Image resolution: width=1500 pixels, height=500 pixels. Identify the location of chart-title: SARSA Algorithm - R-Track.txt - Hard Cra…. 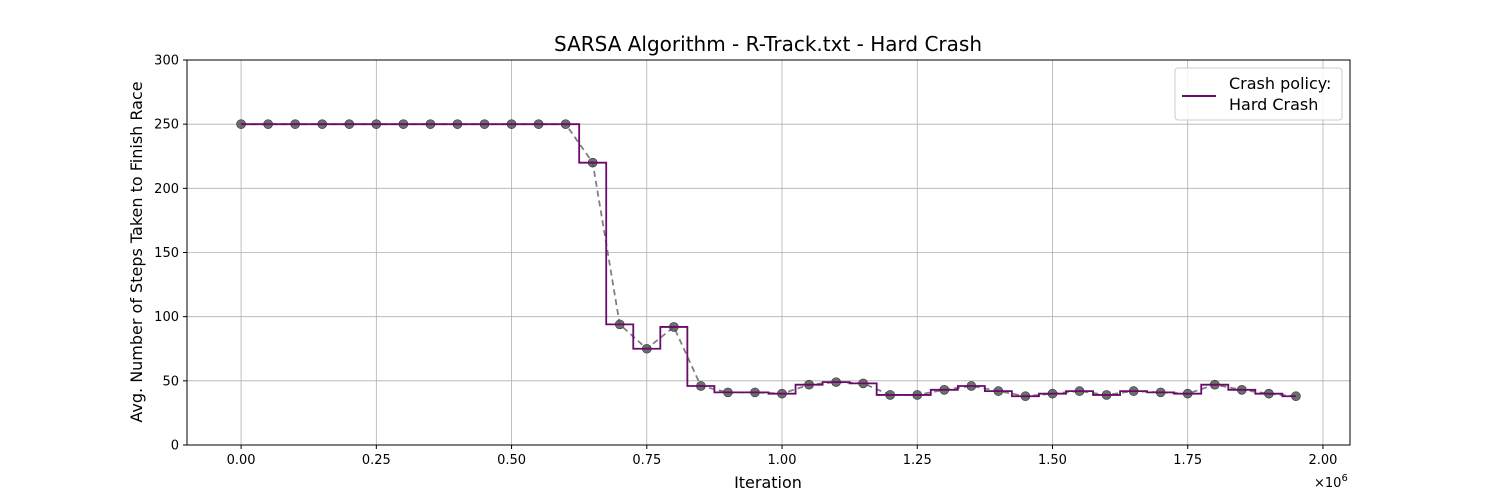
(768, 44).